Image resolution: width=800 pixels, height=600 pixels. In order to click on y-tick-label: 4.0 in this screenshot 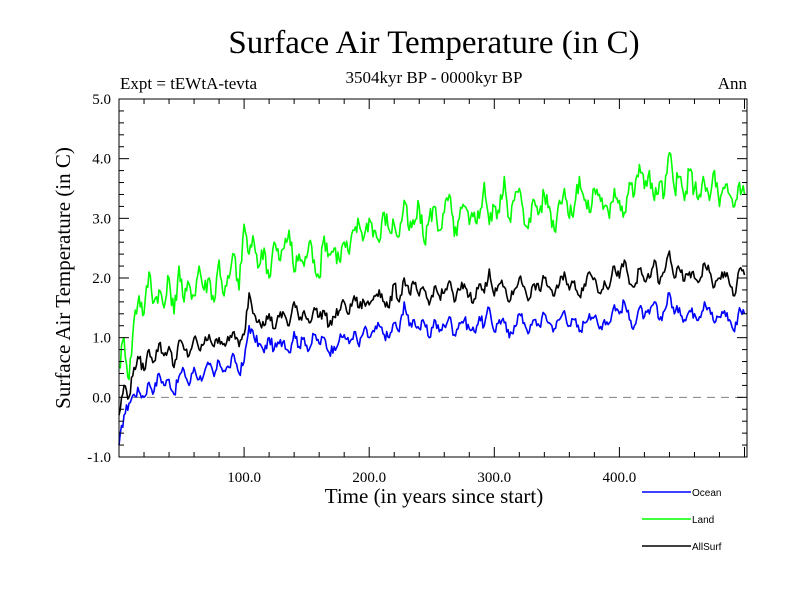, I will do `click(101, 160)`.